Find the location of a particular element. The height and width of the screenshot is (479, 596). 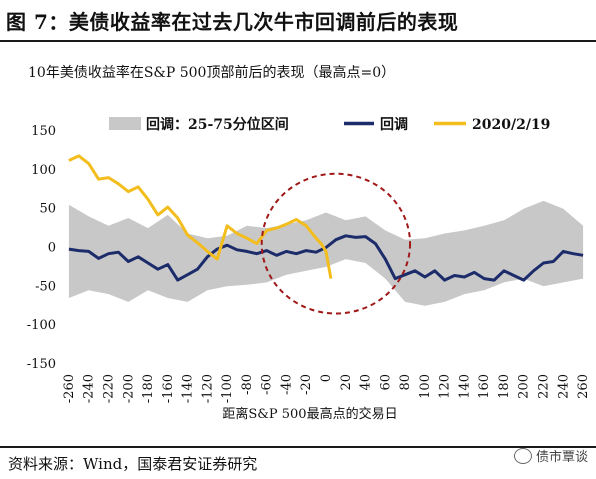

x-tick-label: 20 is located at coordinates (346, 382).